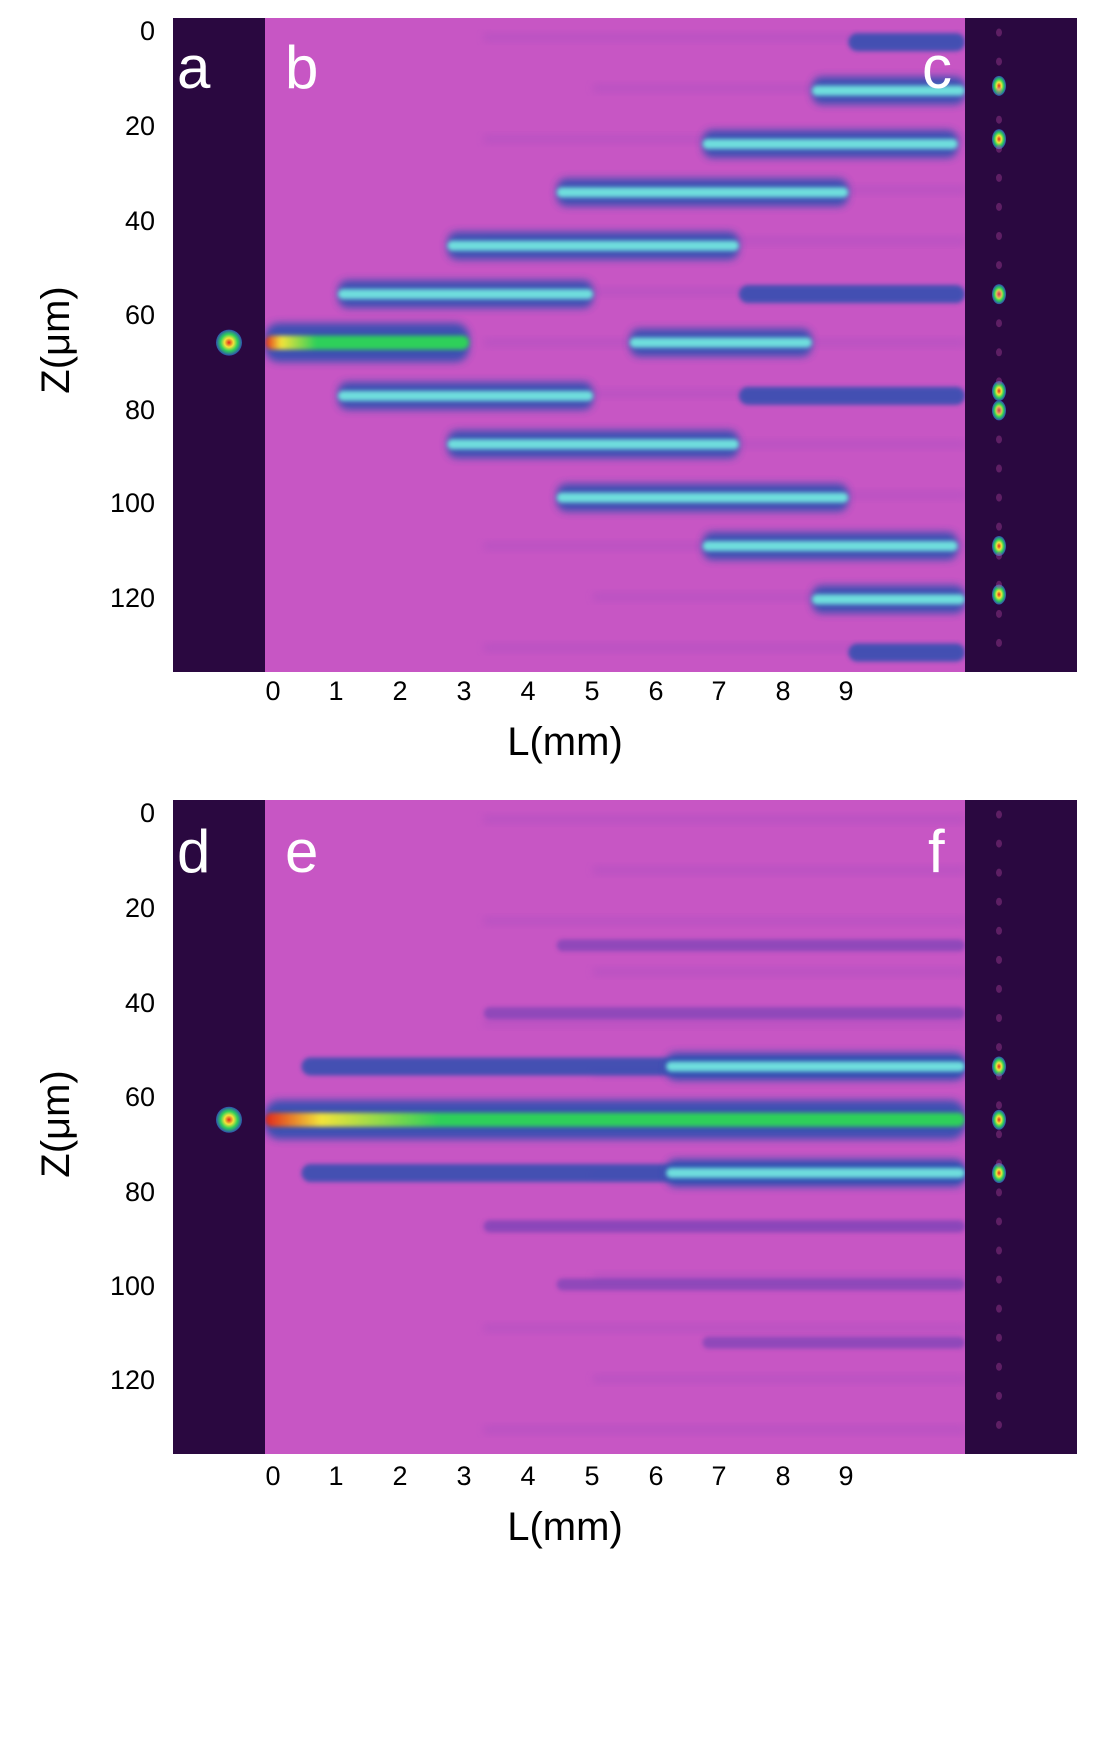 This screenshot has width=1102, height=1747. I want to click on input-spot, so click(229, 1119).